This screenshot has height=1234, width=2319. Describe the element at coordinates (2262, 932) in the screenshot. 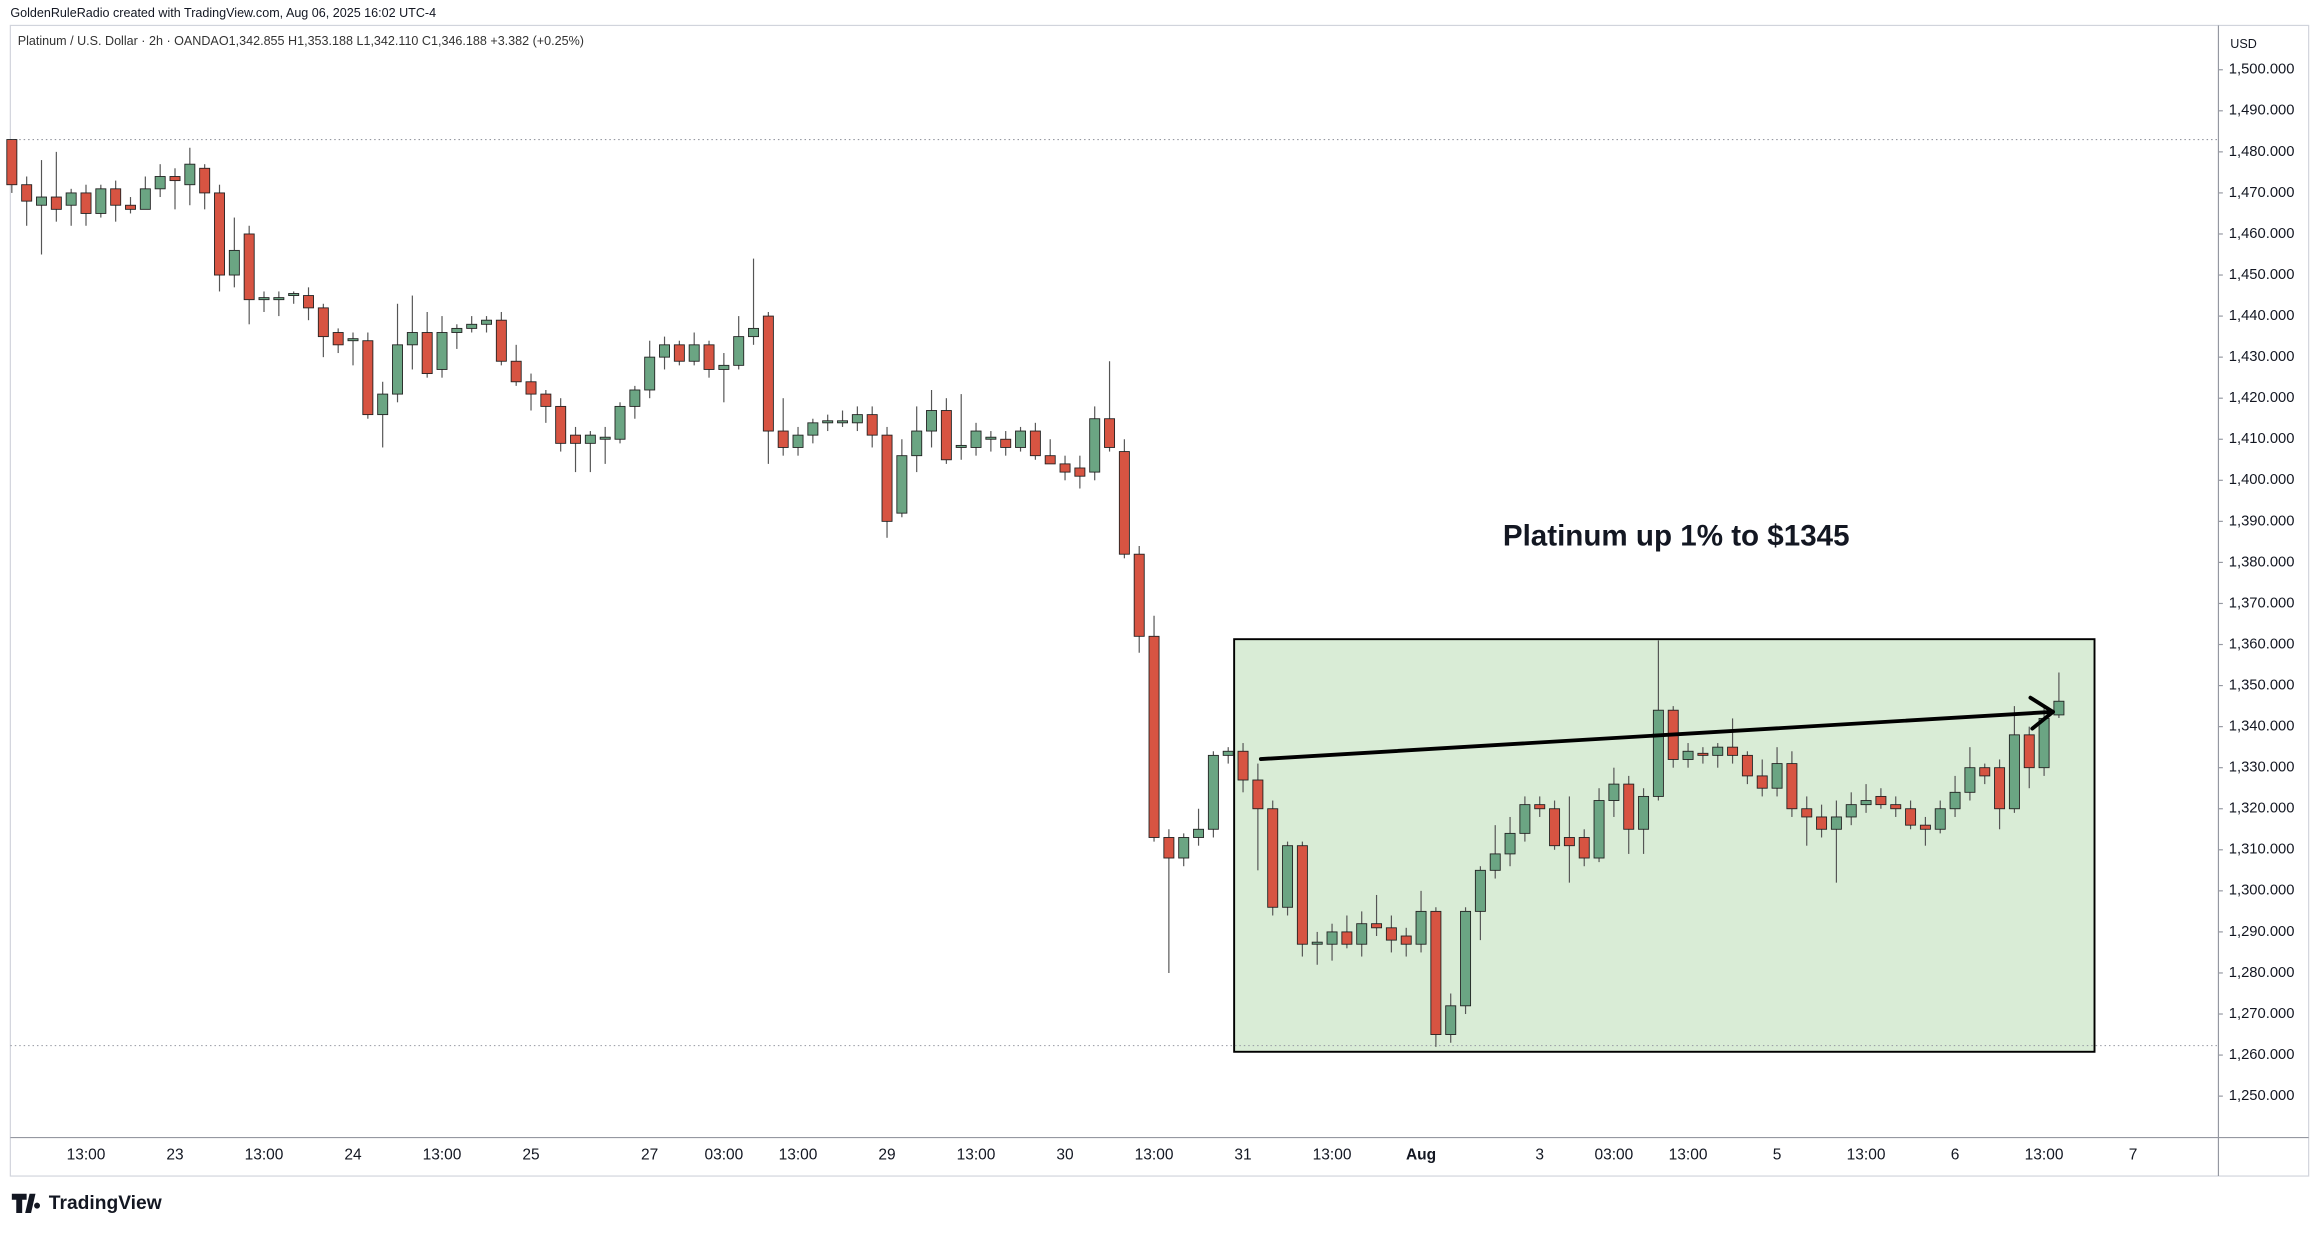

I see `y-tick-label: 1,290.000` at that location.